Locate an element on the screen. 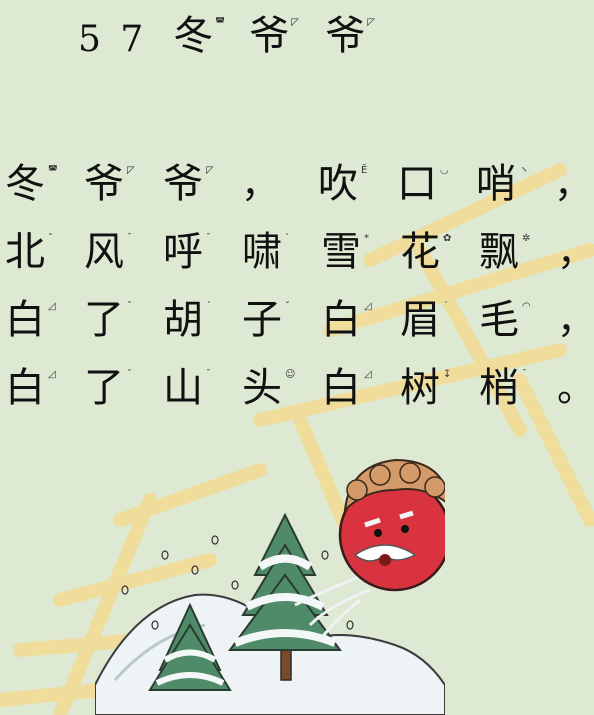 This screenshot has width=594, height=715. pinyin-hint-icon: Ē is located at coordinates (364, 170).